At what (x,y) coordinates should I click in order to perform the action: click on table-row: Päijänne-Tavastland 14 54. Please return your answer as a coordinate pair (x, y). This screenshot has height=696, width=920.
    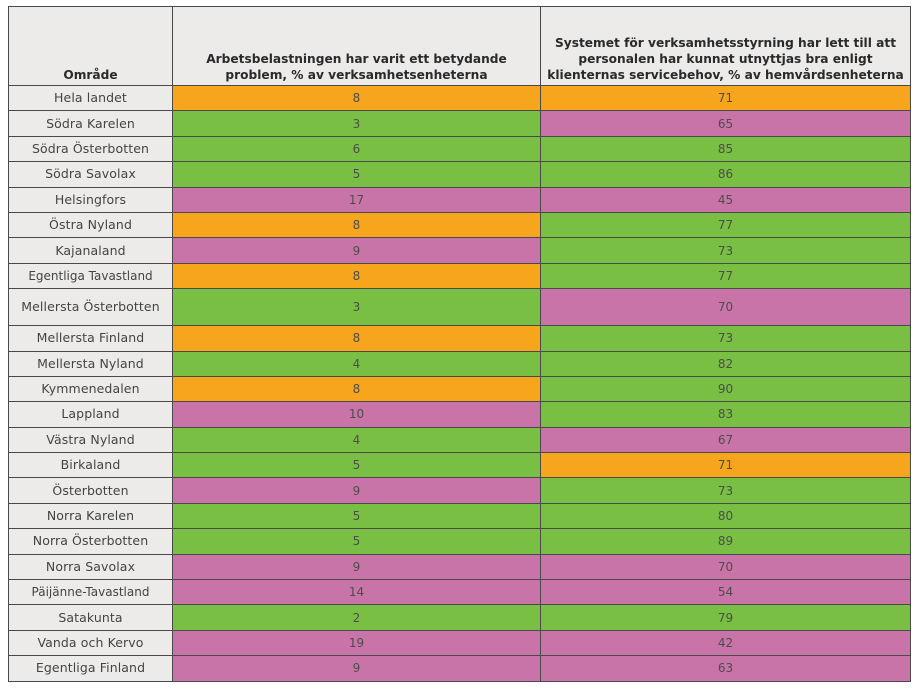
    Looking at the image, I should click on (459, 592).